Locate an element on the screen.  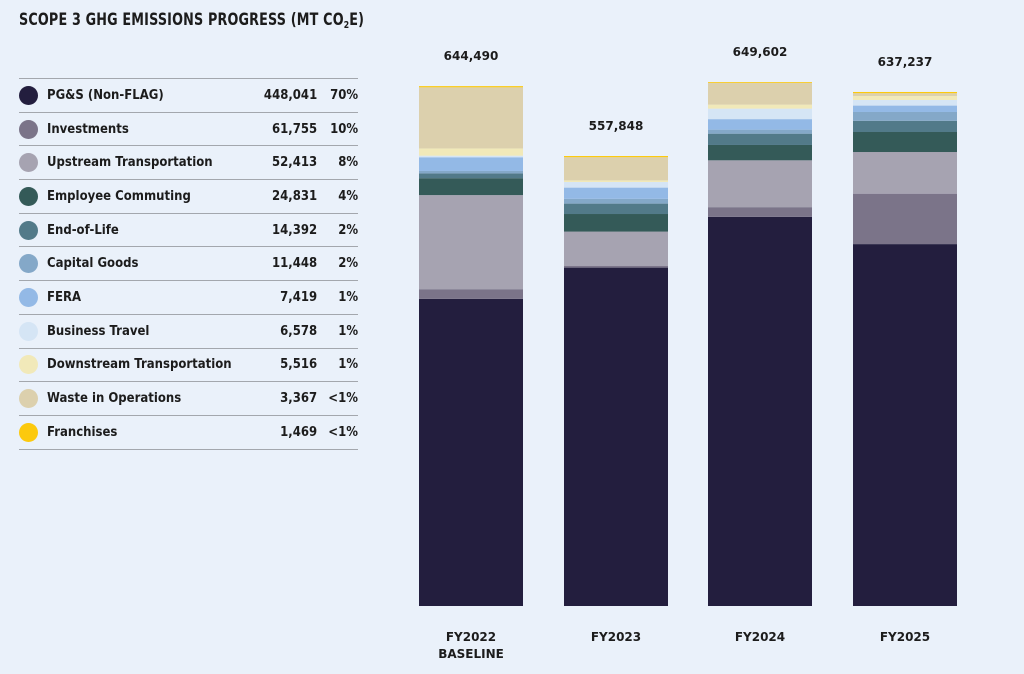
title-suffix: E) is located at coordinates (357, 19).